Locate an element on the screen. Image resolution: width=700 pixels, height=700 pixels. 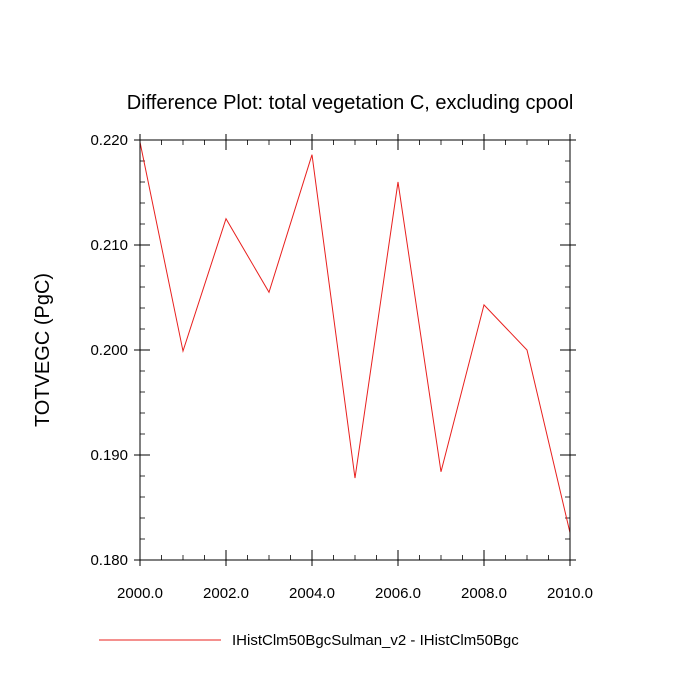
legend: IHistClm50BgcSulman_v2 - IHistClm50Bgc is located at coordinates (309, 640).